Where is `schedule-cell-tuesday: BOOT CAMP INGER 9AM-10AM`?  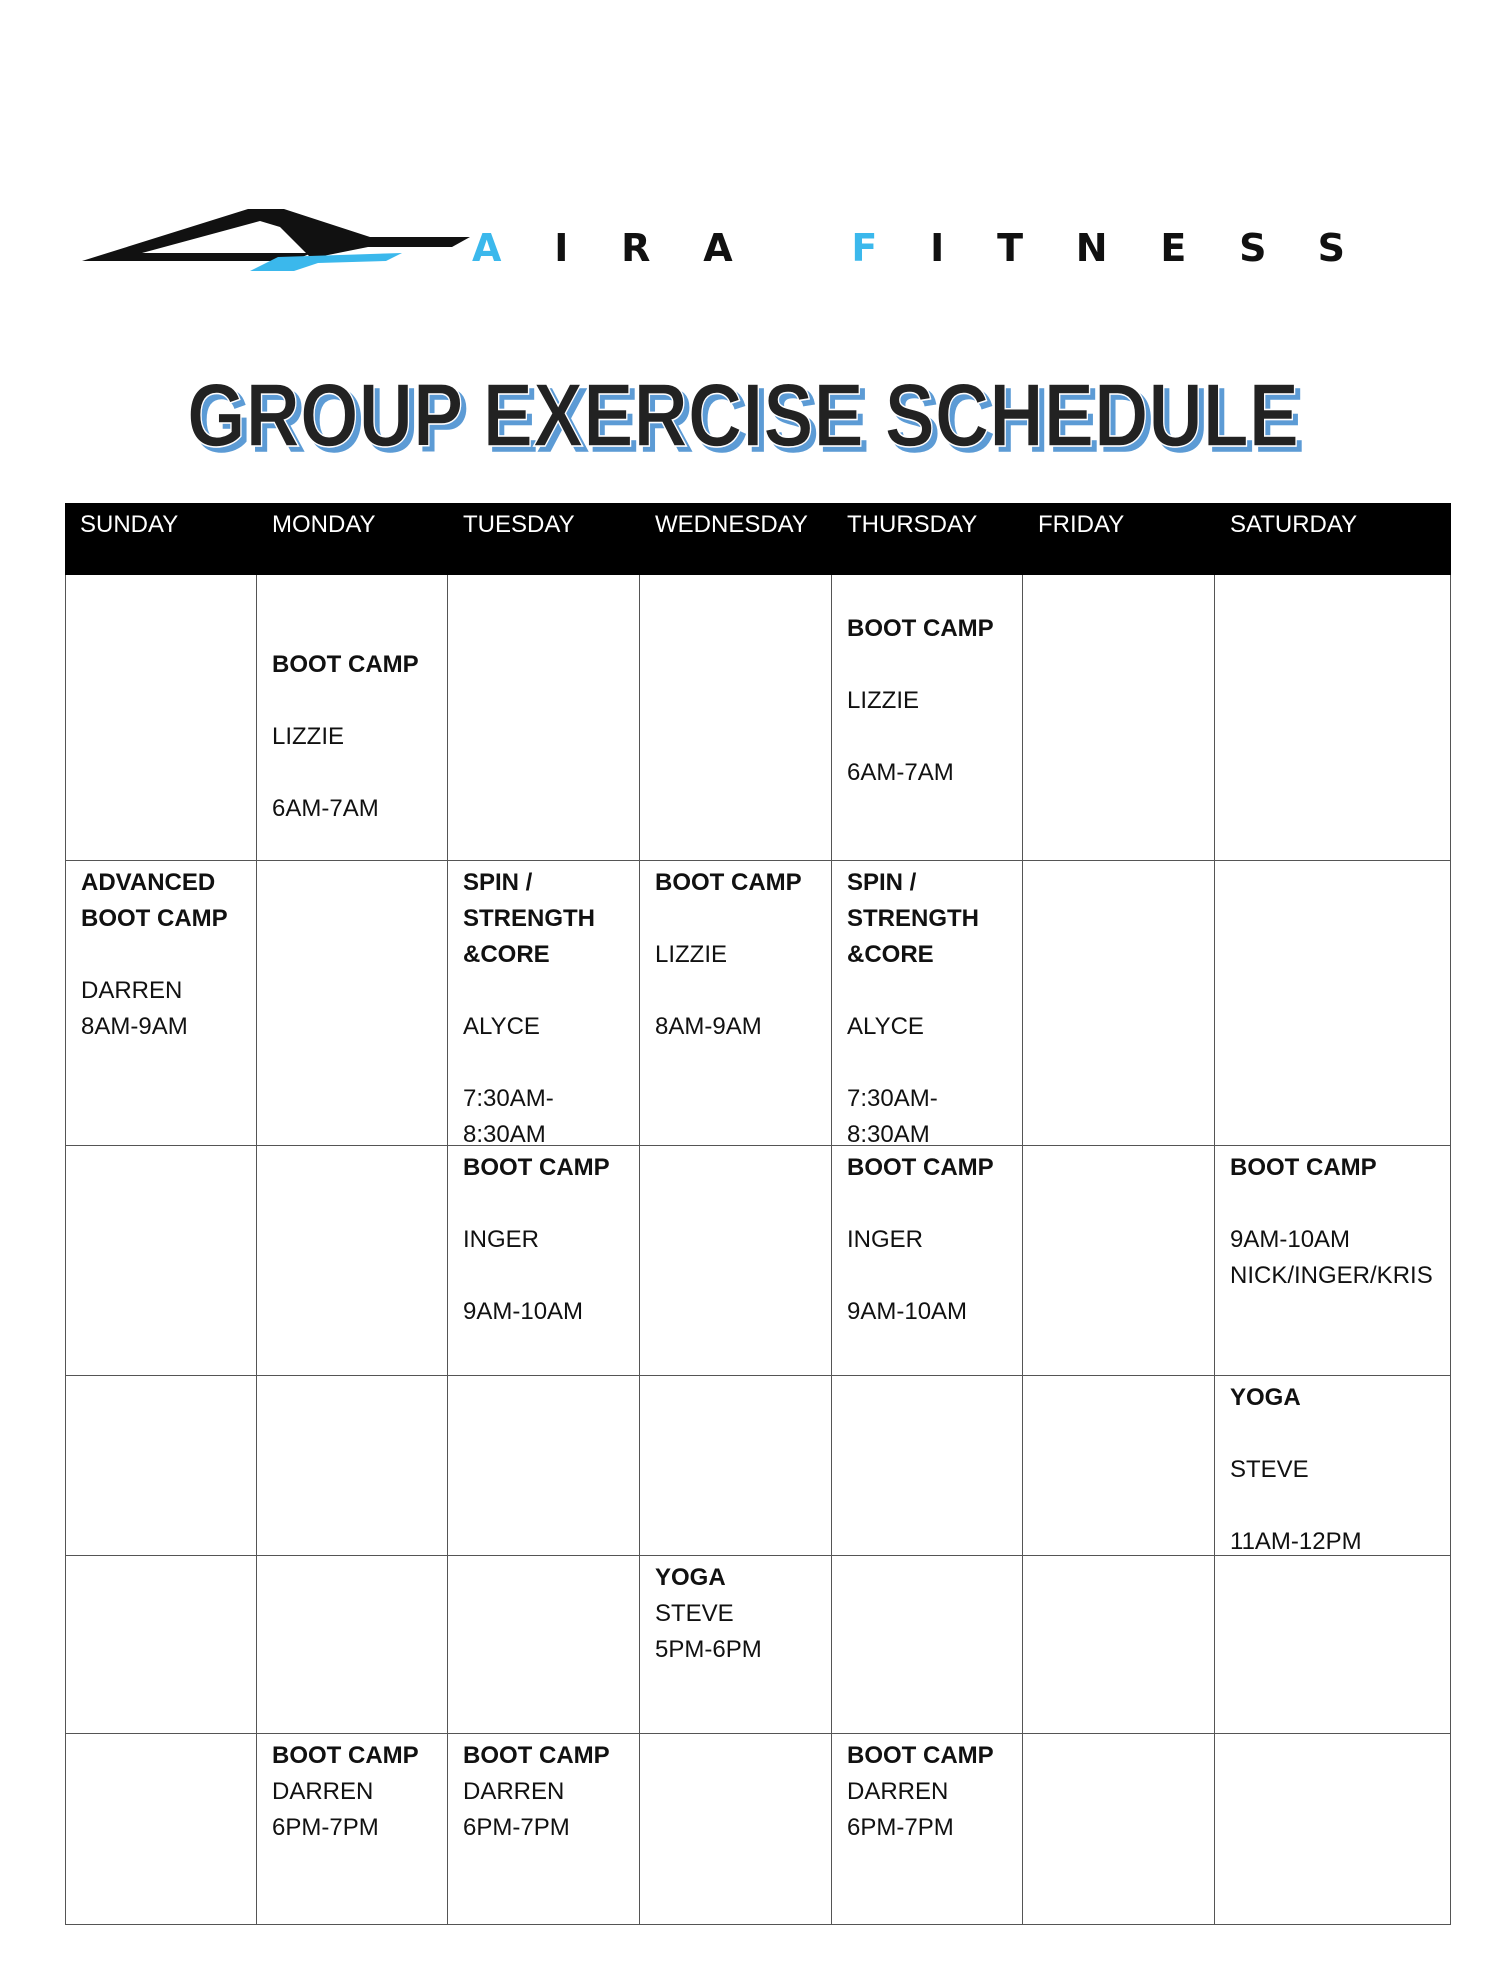 schedule-cell-tuesday: BOOT CAMP INGER 9AM-10AM is located at coordinates (544, 1261).